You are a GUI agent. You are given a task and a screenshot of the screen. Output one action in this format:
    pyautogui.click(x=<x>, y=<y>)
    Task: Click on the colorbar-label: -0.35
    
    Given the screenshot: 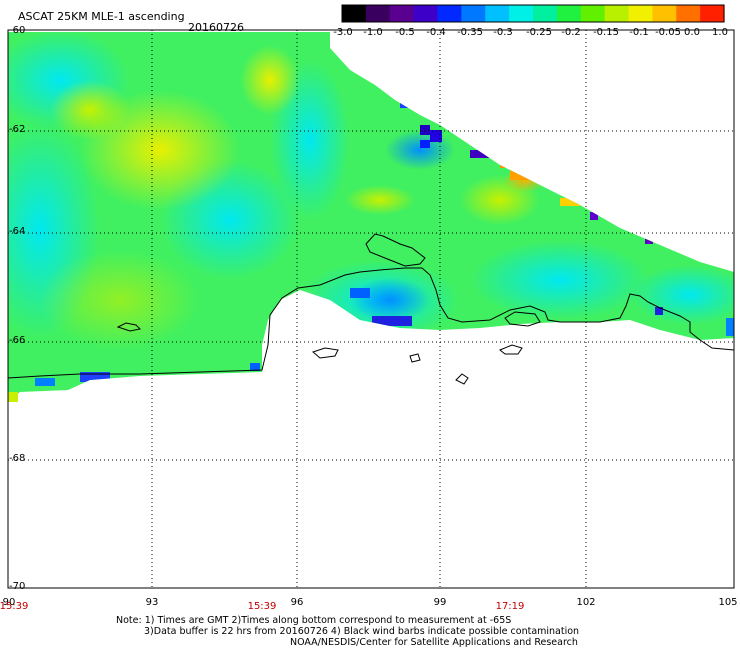 What is the action you would take?
    pyautogui.click(x=470, y=32)
    